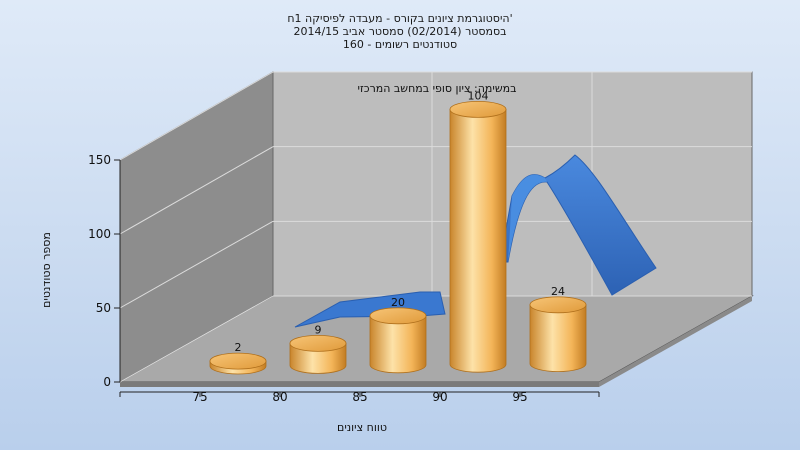 The width and height of the screenshot is (800, 450). What do you see at coordinates (99, 234) in the screenshot?
I see `y-tick-label: 100` at bounding box center [99, 234].